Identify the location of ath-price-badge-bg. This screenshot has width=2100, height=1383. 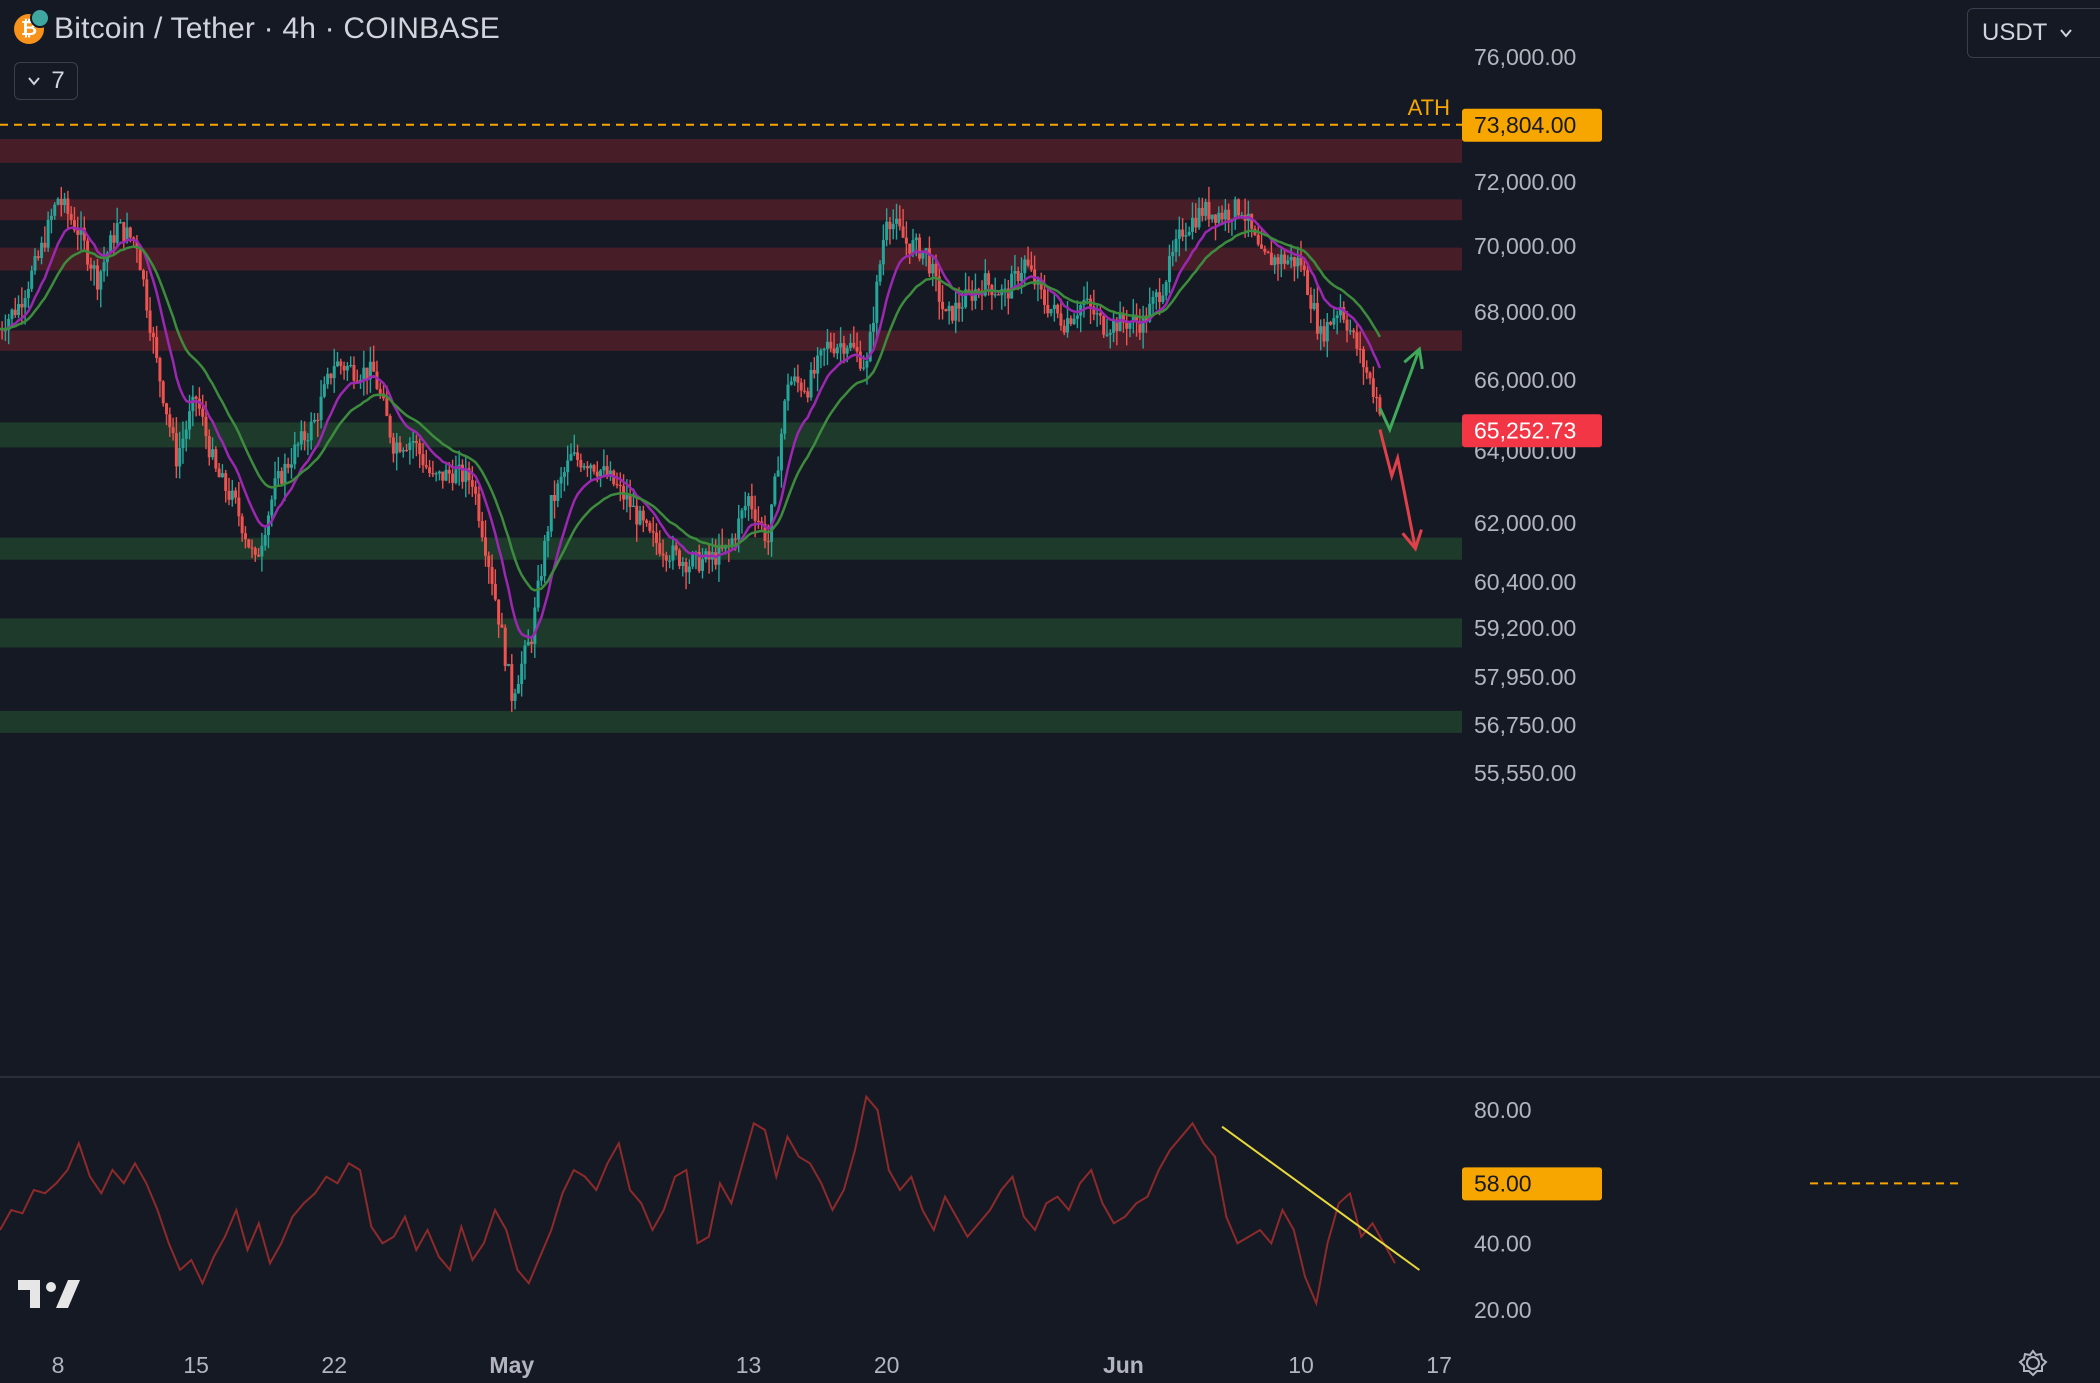
(1532, 125).